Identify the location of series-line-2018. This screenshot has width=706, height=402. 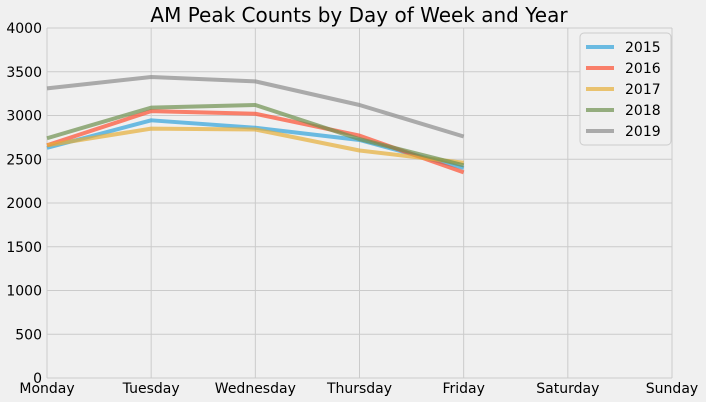
(255, 135).